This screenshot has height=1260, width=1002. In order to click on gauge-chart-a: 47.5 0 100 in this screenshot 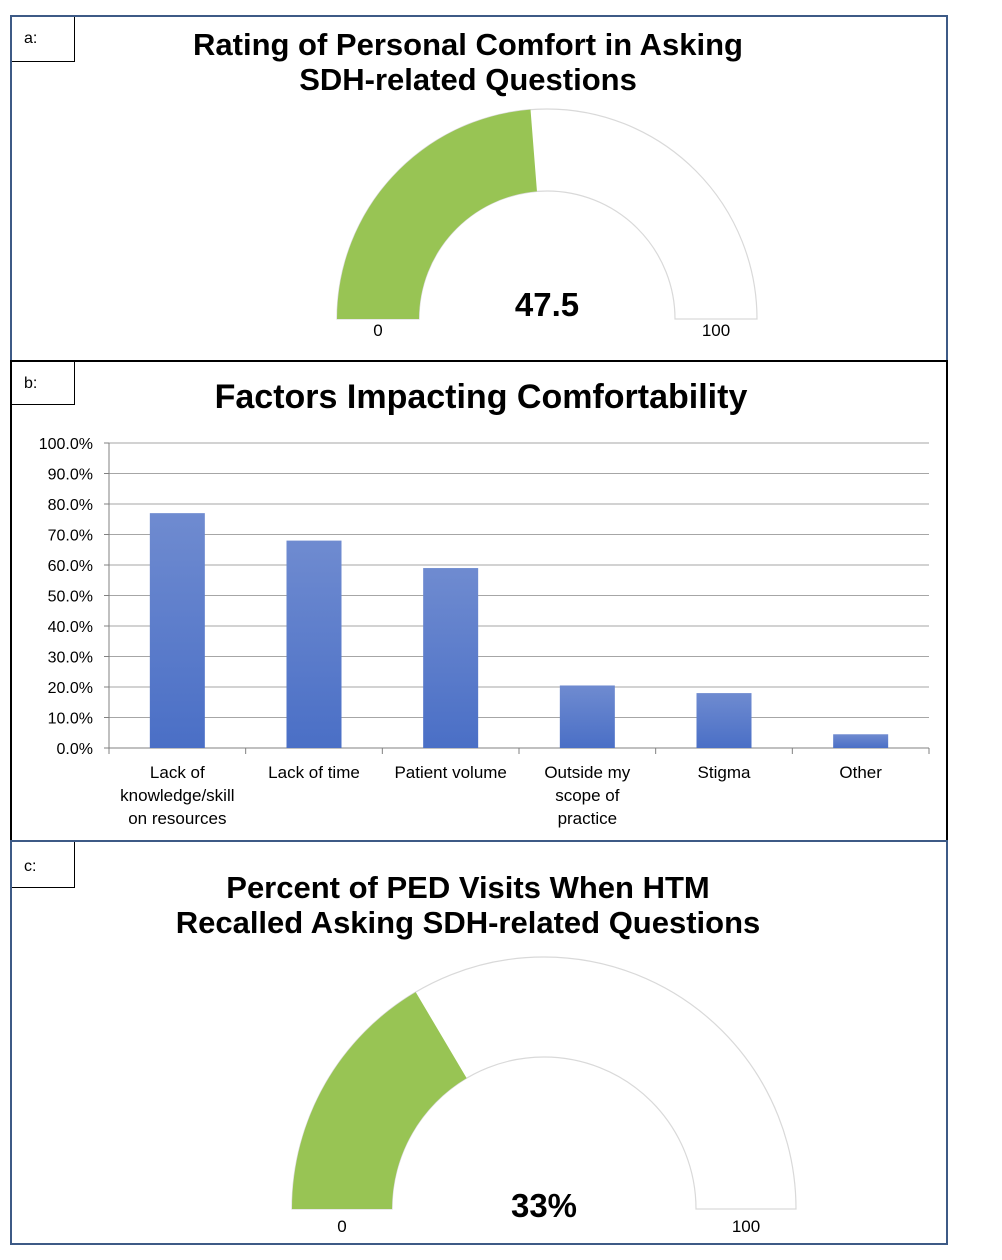, I will do `click(547, 224)`.